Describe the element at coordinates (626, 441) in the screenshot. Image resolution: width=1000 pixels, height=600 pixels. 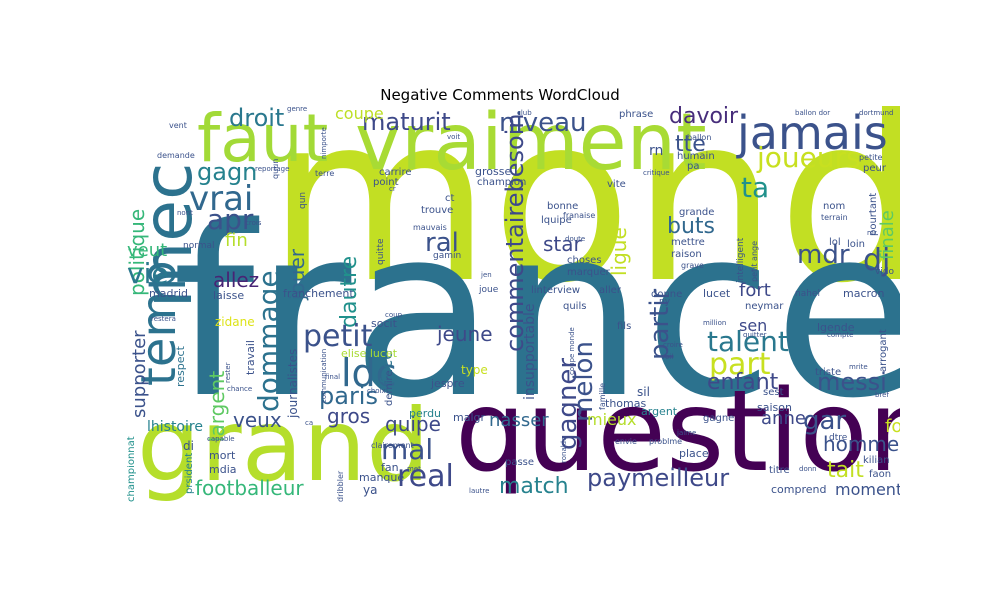
I see `word-envie: envie` at that location.